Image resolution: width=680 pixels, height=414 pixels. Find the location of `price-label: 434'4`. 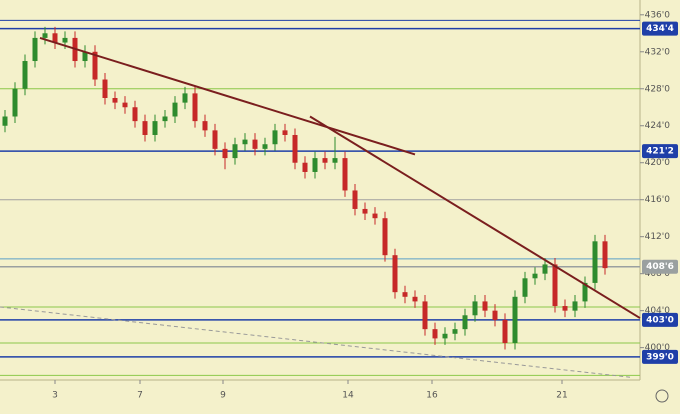

price-label: 434'4 is located at coordinates (660, 29).